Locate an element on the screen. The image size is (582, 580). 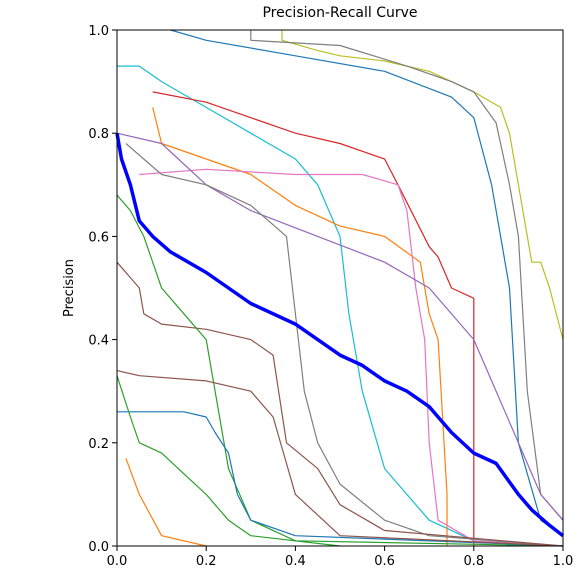
x-tick-label: 0.2 is located at coordinates (206, 561).